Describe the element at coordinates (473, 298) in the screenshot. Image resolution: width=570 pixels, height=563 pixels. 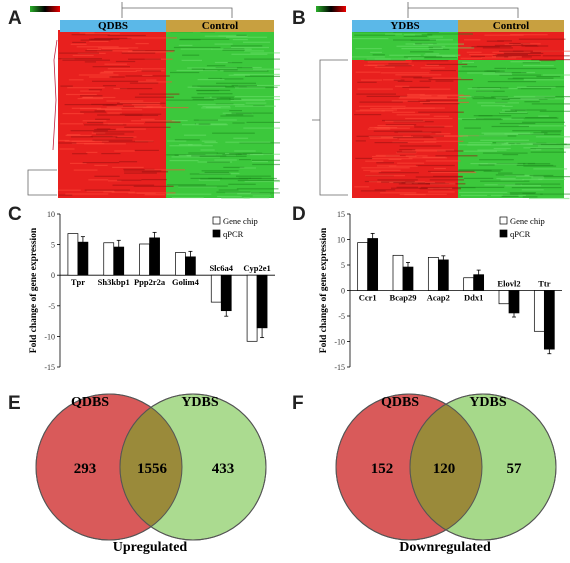
I see `category-label: Ddx1` at that location.